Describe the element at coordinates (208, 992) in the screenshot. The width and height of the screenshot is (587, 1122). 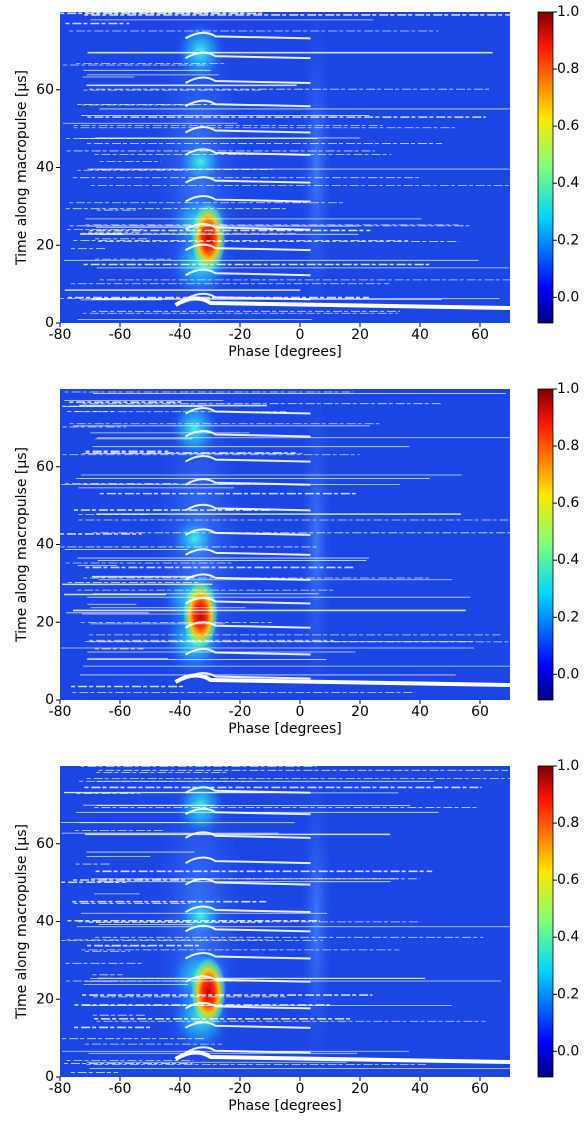
I see `peak` at that location.